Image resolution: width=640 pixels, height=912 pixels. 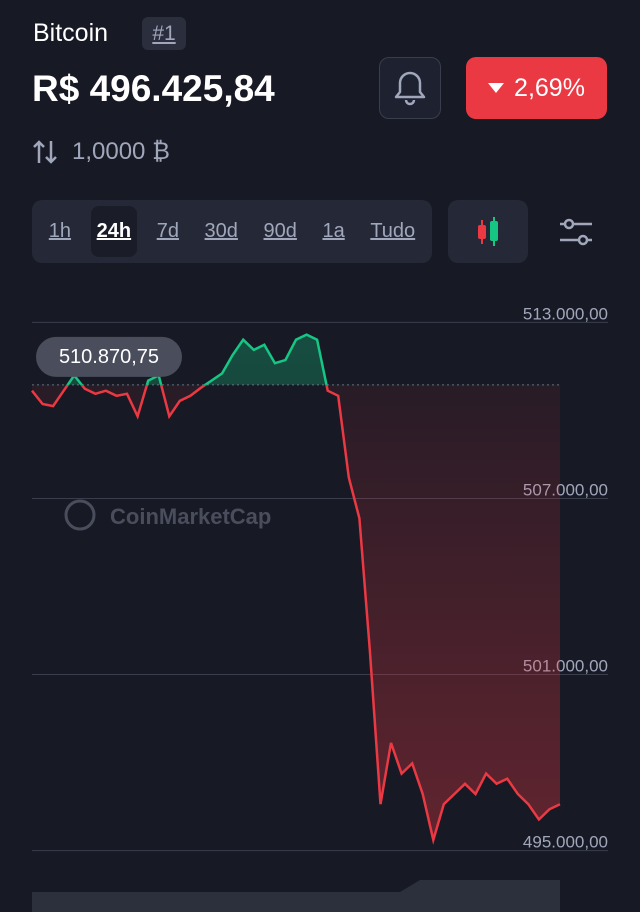 I want to click on range-tab: 24h, so click(x=114, y=231).